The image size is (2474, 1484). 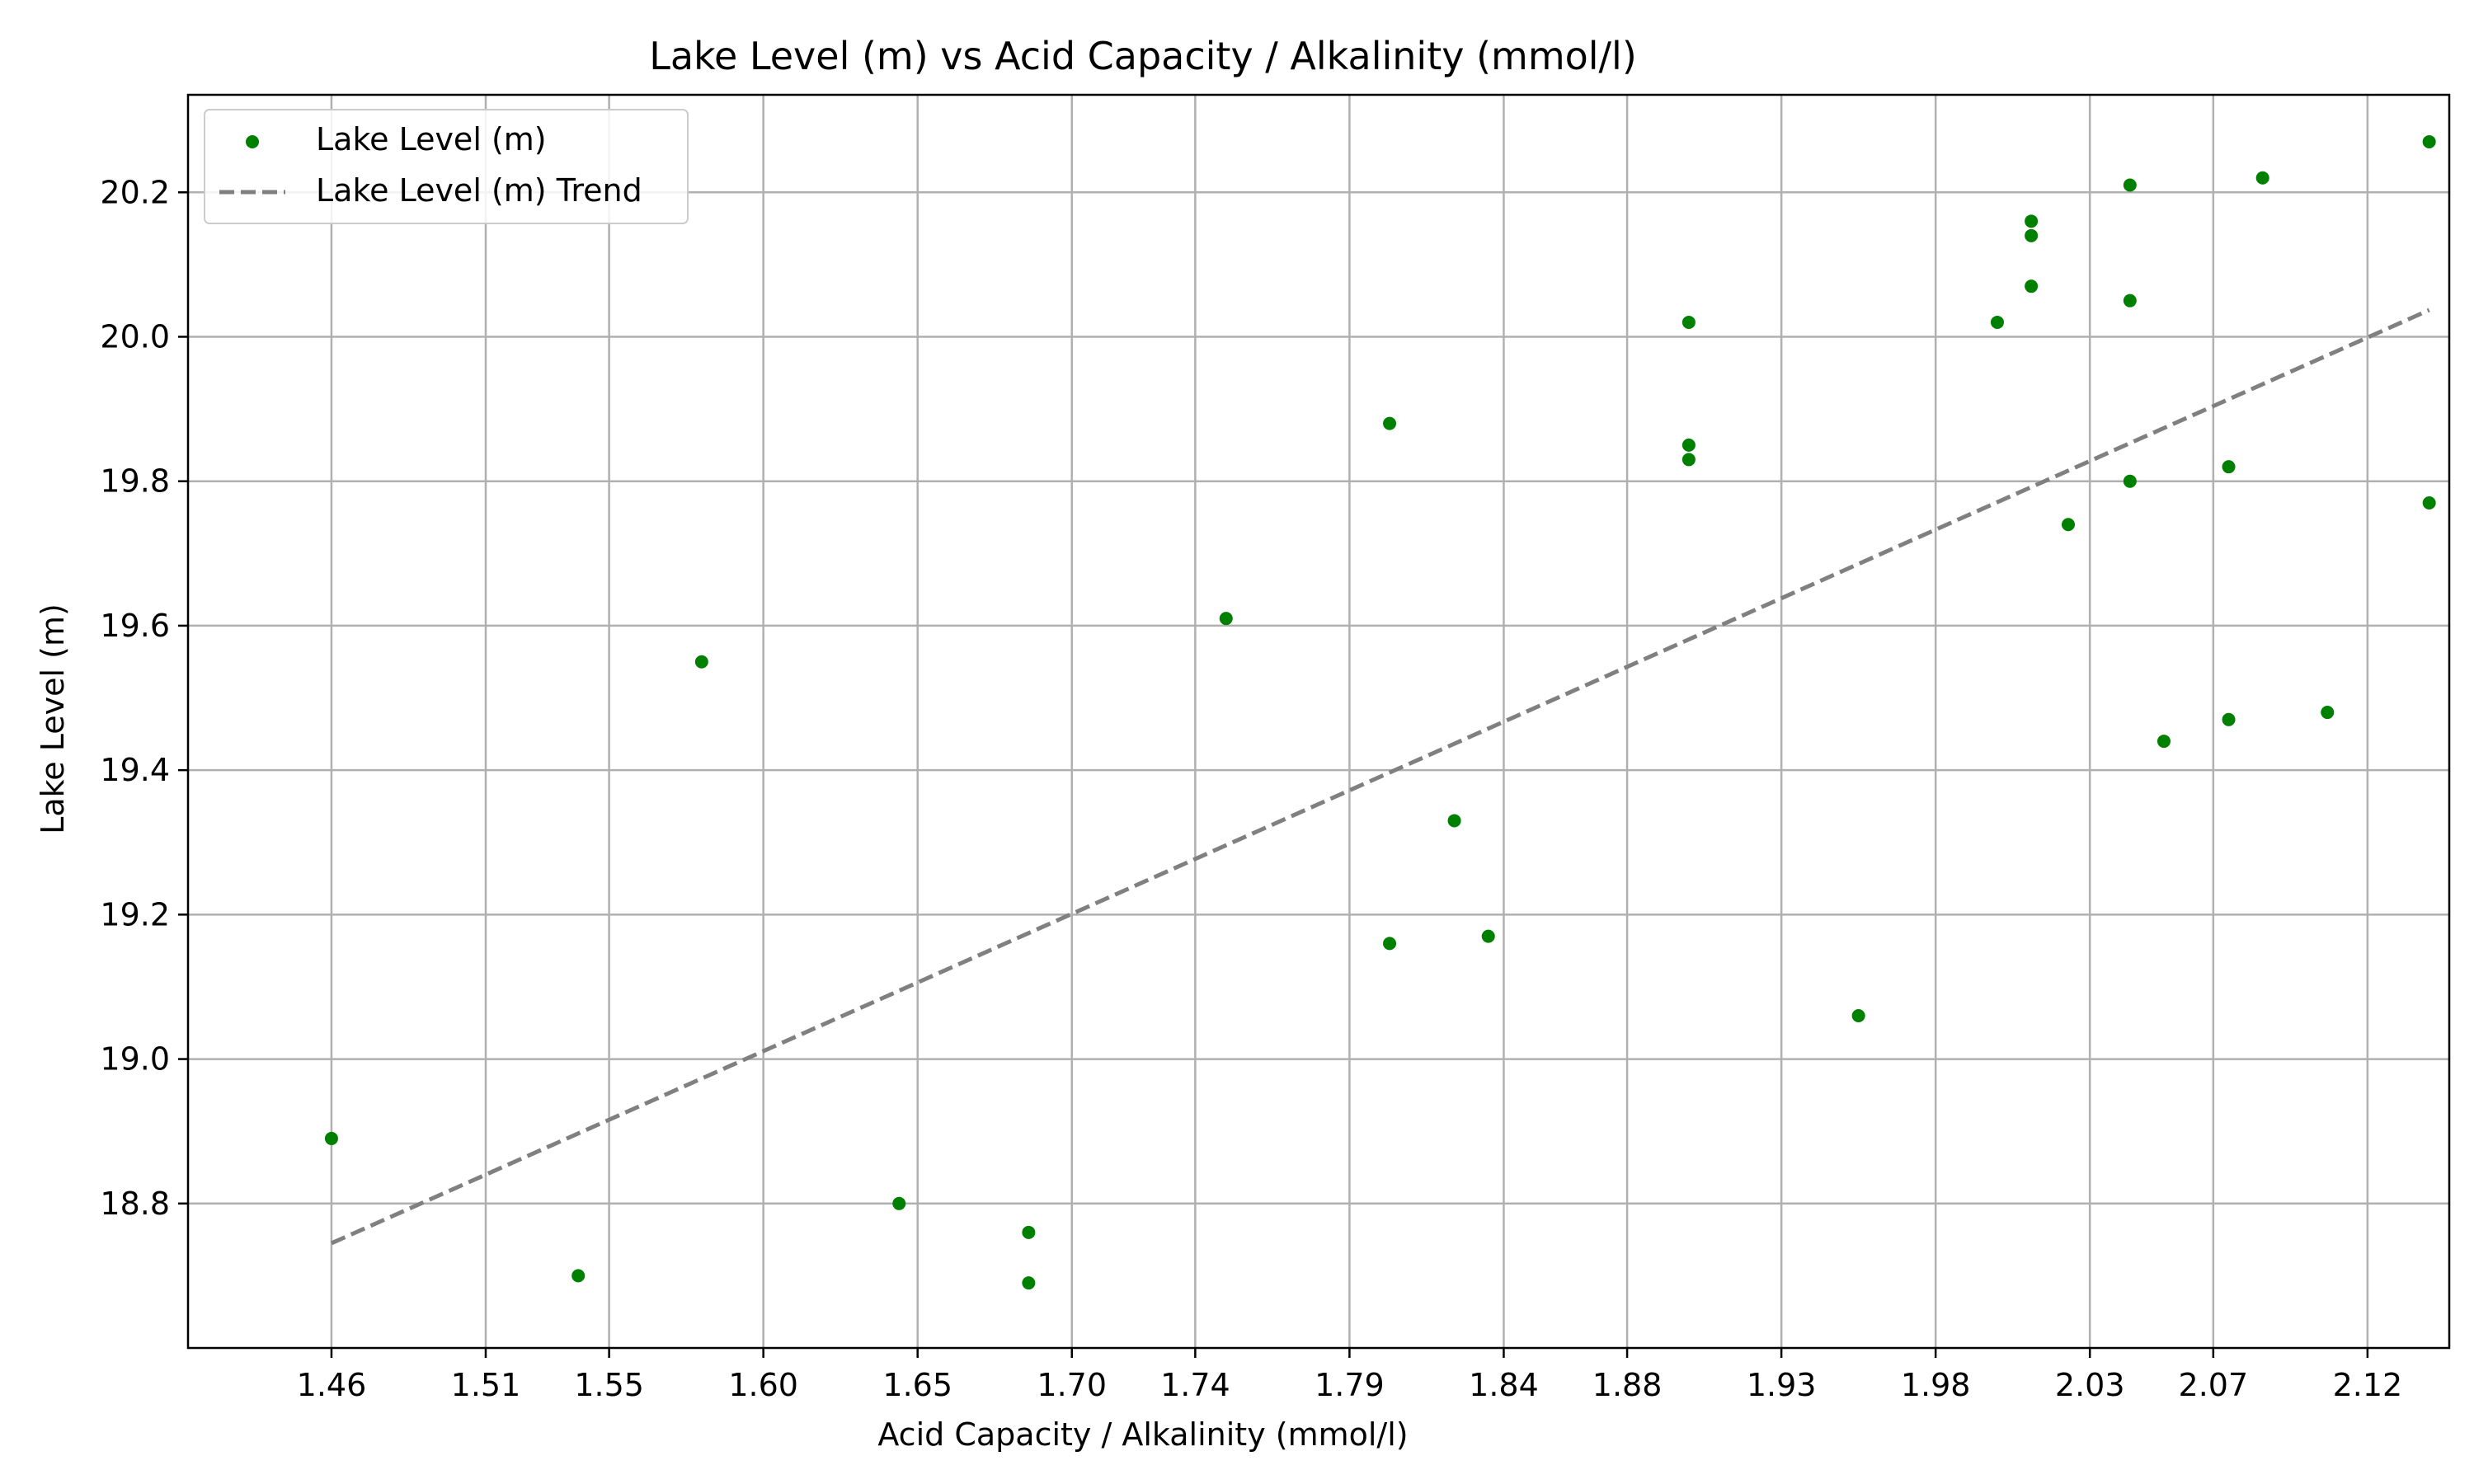 What do you see at coordinates (763, 1385) in the screenshot?
I see `x-tick-label: 1.60` at bounding box center [763, 1385].